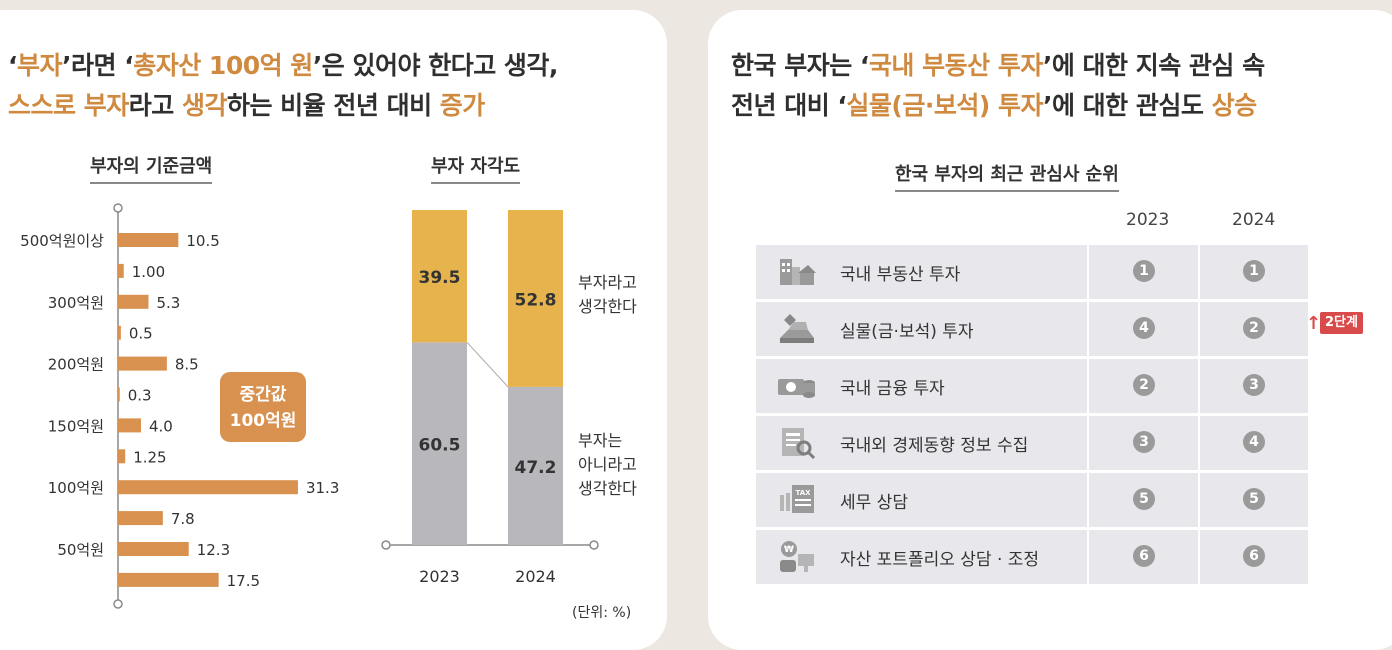 This screenshot has height=650, width=1392. I want to click on stacked-series-label: 아니라고, so click(607, 464).